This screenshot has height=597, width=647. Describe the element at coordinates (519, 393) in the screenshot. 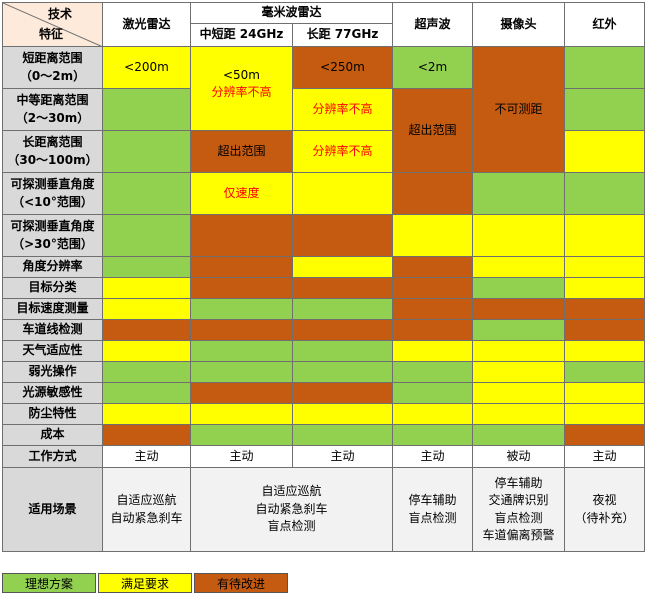

I see `cell-camera-light-sens` at that location.